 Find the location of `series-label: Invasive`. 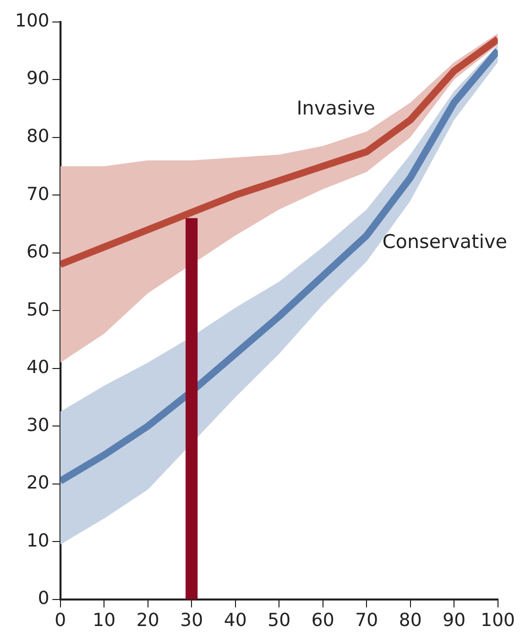

series-label: Invasive is located at coordinates (336, 108).